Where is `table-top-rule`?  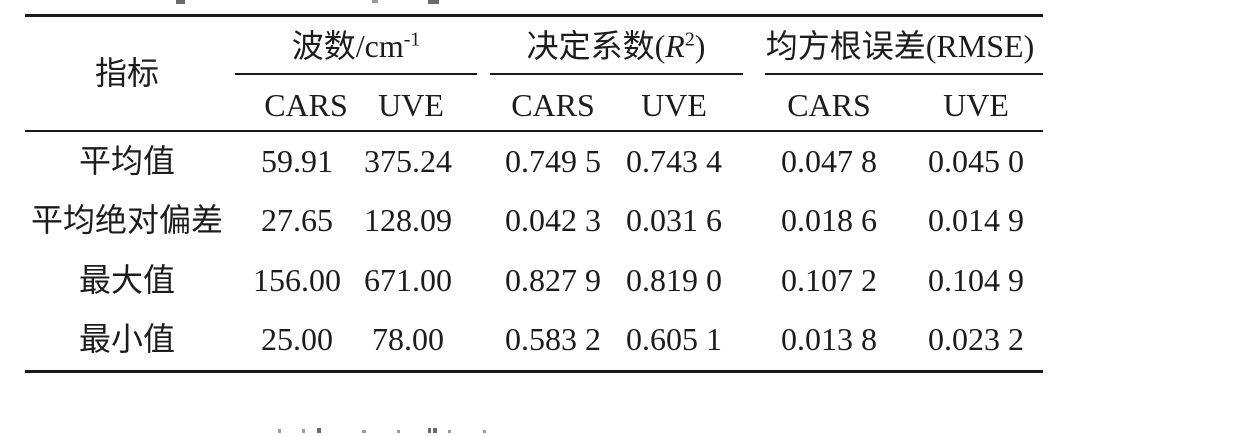
table-top-rule is located at coordinates (534, 15).